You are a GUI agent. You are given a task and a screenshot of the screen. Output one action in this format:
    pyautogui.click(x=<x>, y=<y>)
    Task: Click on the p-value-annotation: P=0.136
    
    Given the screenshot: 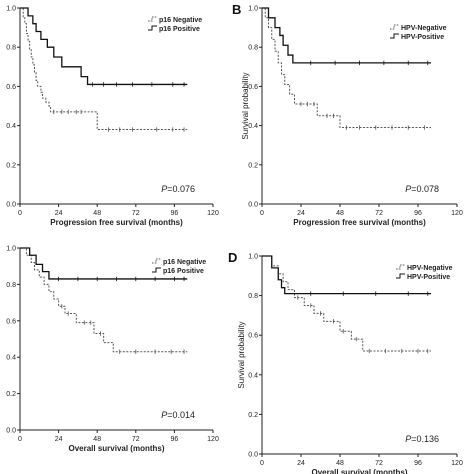 What is the action you would take?
    pyautogui.click(x=422, y=439)
    